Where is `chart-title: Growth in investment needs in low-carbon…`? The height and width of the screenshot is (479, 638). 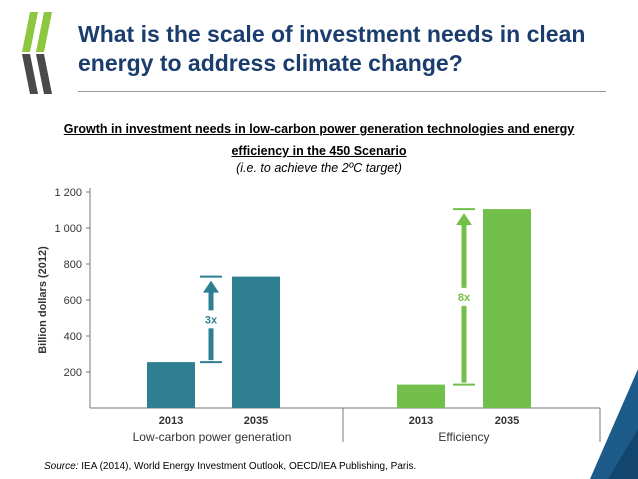 chart-title: Growth in investment needs in low-carbon… is located at coordinates (319, 140).